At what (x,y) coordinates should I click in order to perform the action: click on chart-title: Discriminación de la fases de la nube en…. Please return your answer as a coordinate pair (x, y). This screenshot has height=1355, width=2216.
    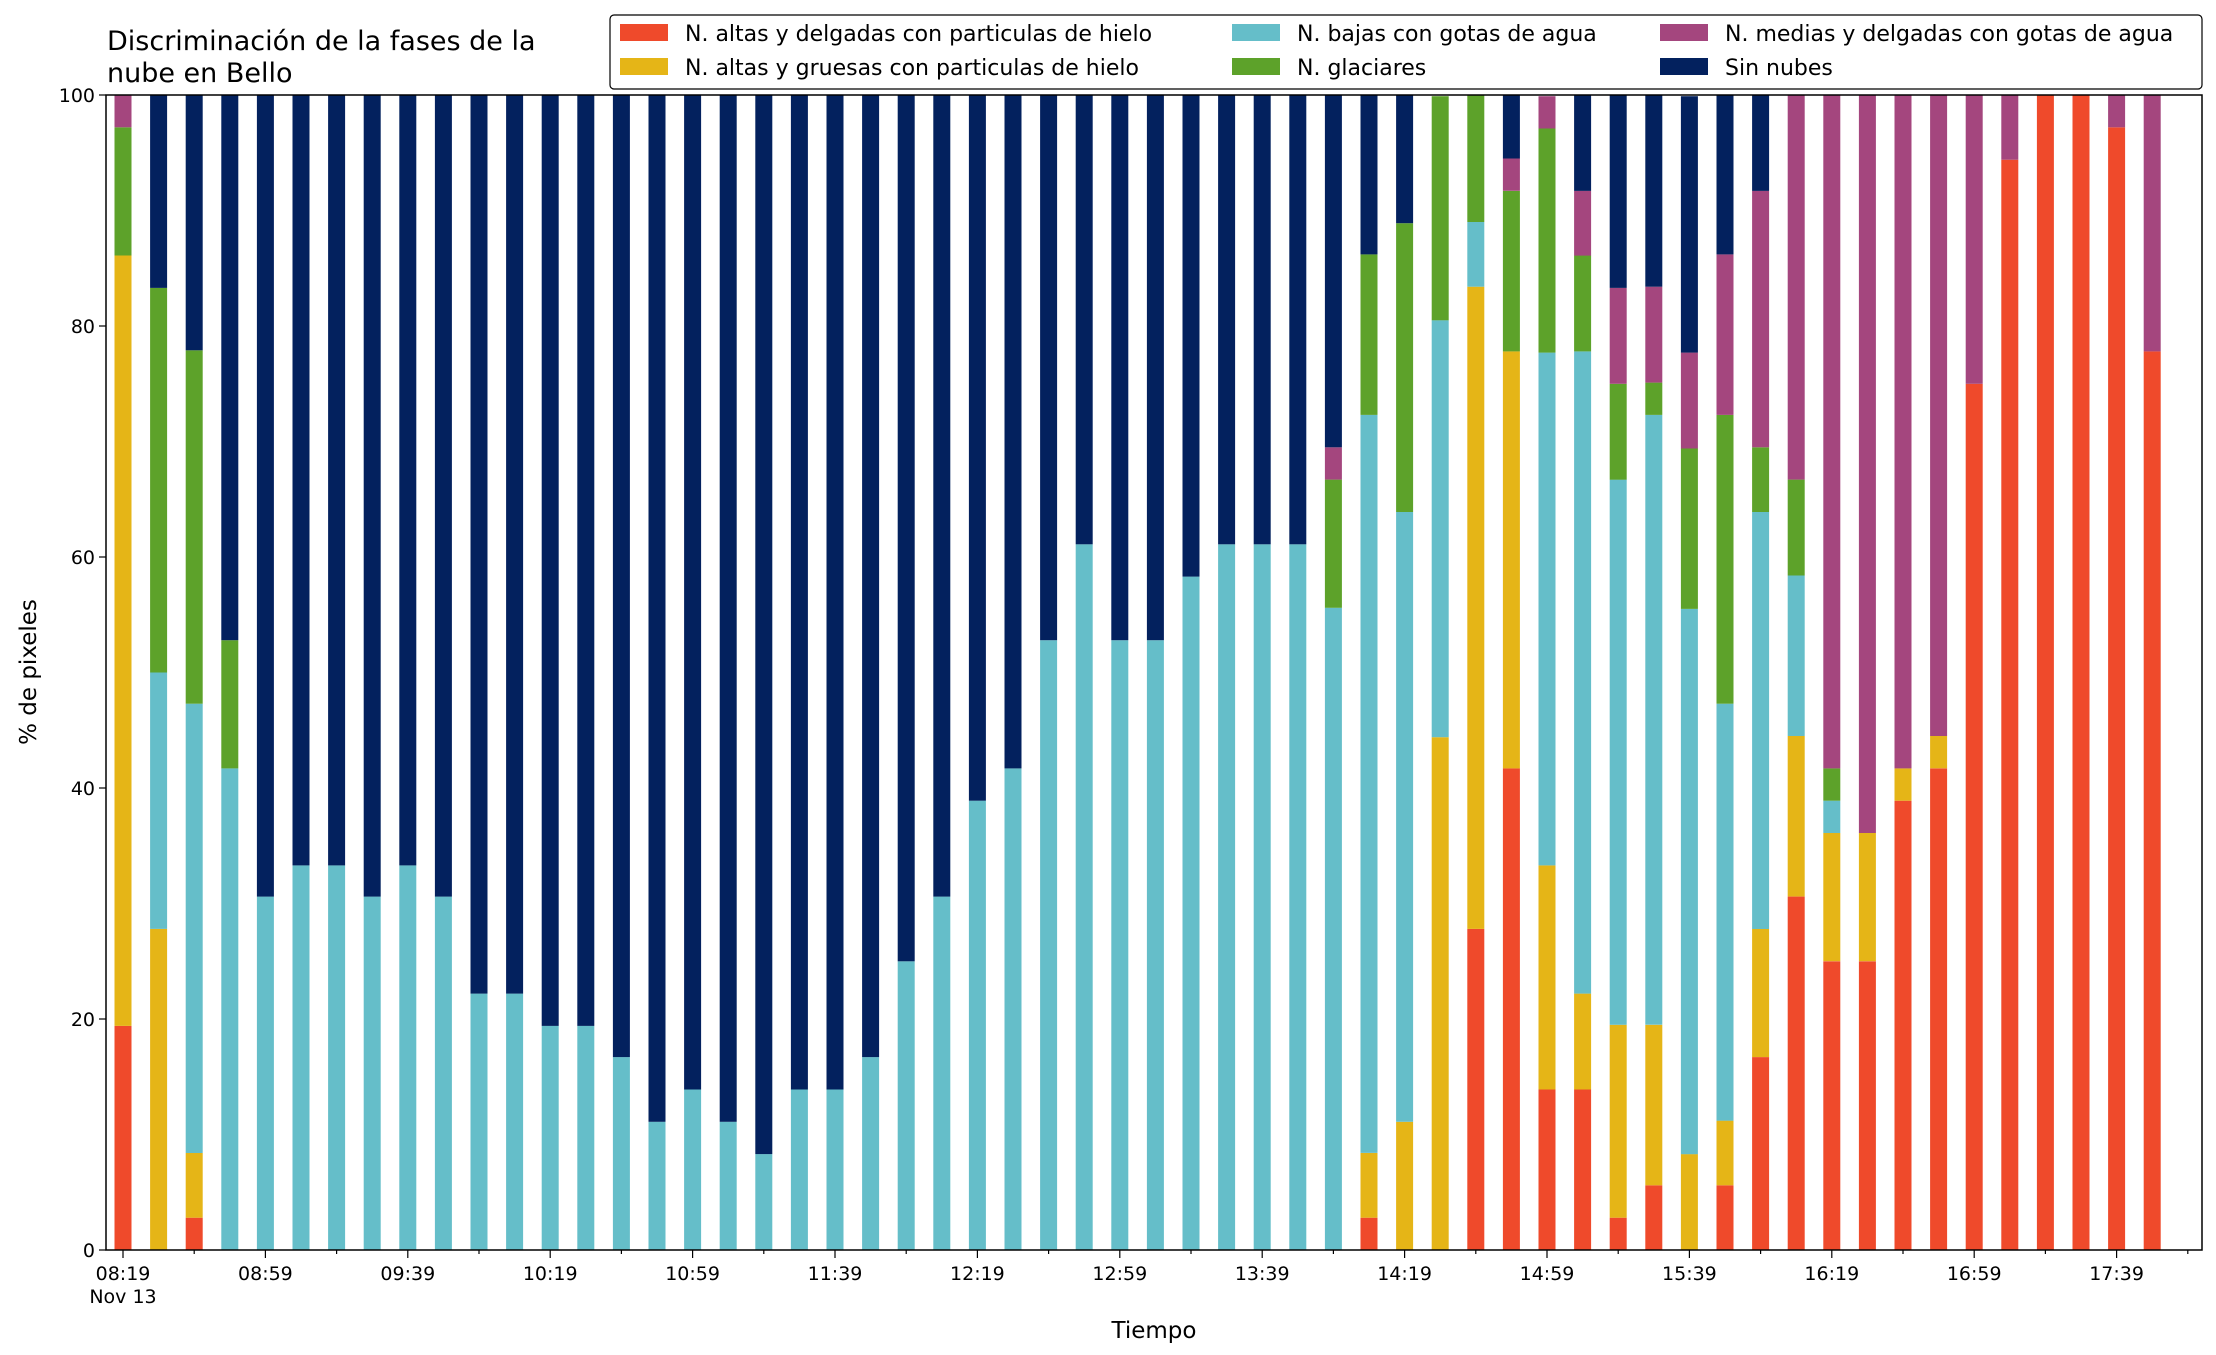
    Looking at the image, I should click on (321, 57).